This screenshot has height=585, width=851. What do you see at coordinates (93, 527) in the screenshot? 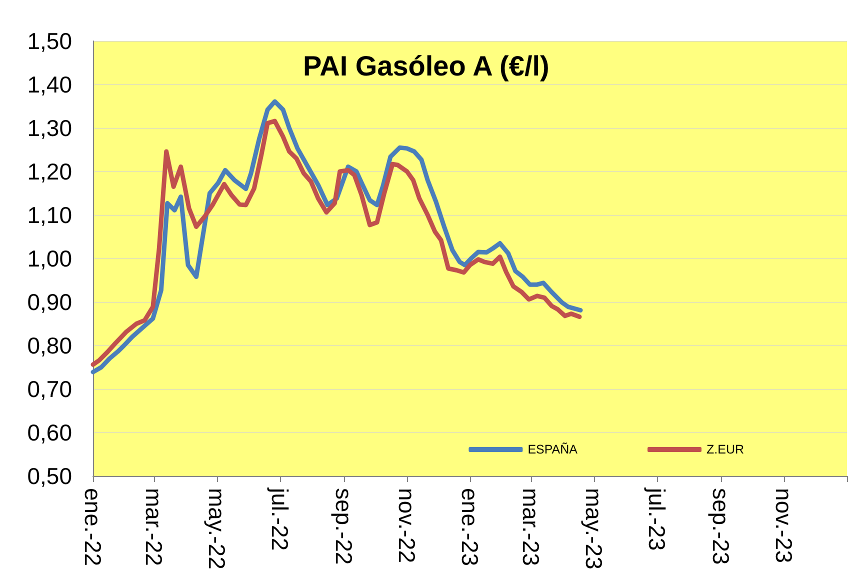
I see `x-tick-label: ene.-22` at bounding box center [93, 527].